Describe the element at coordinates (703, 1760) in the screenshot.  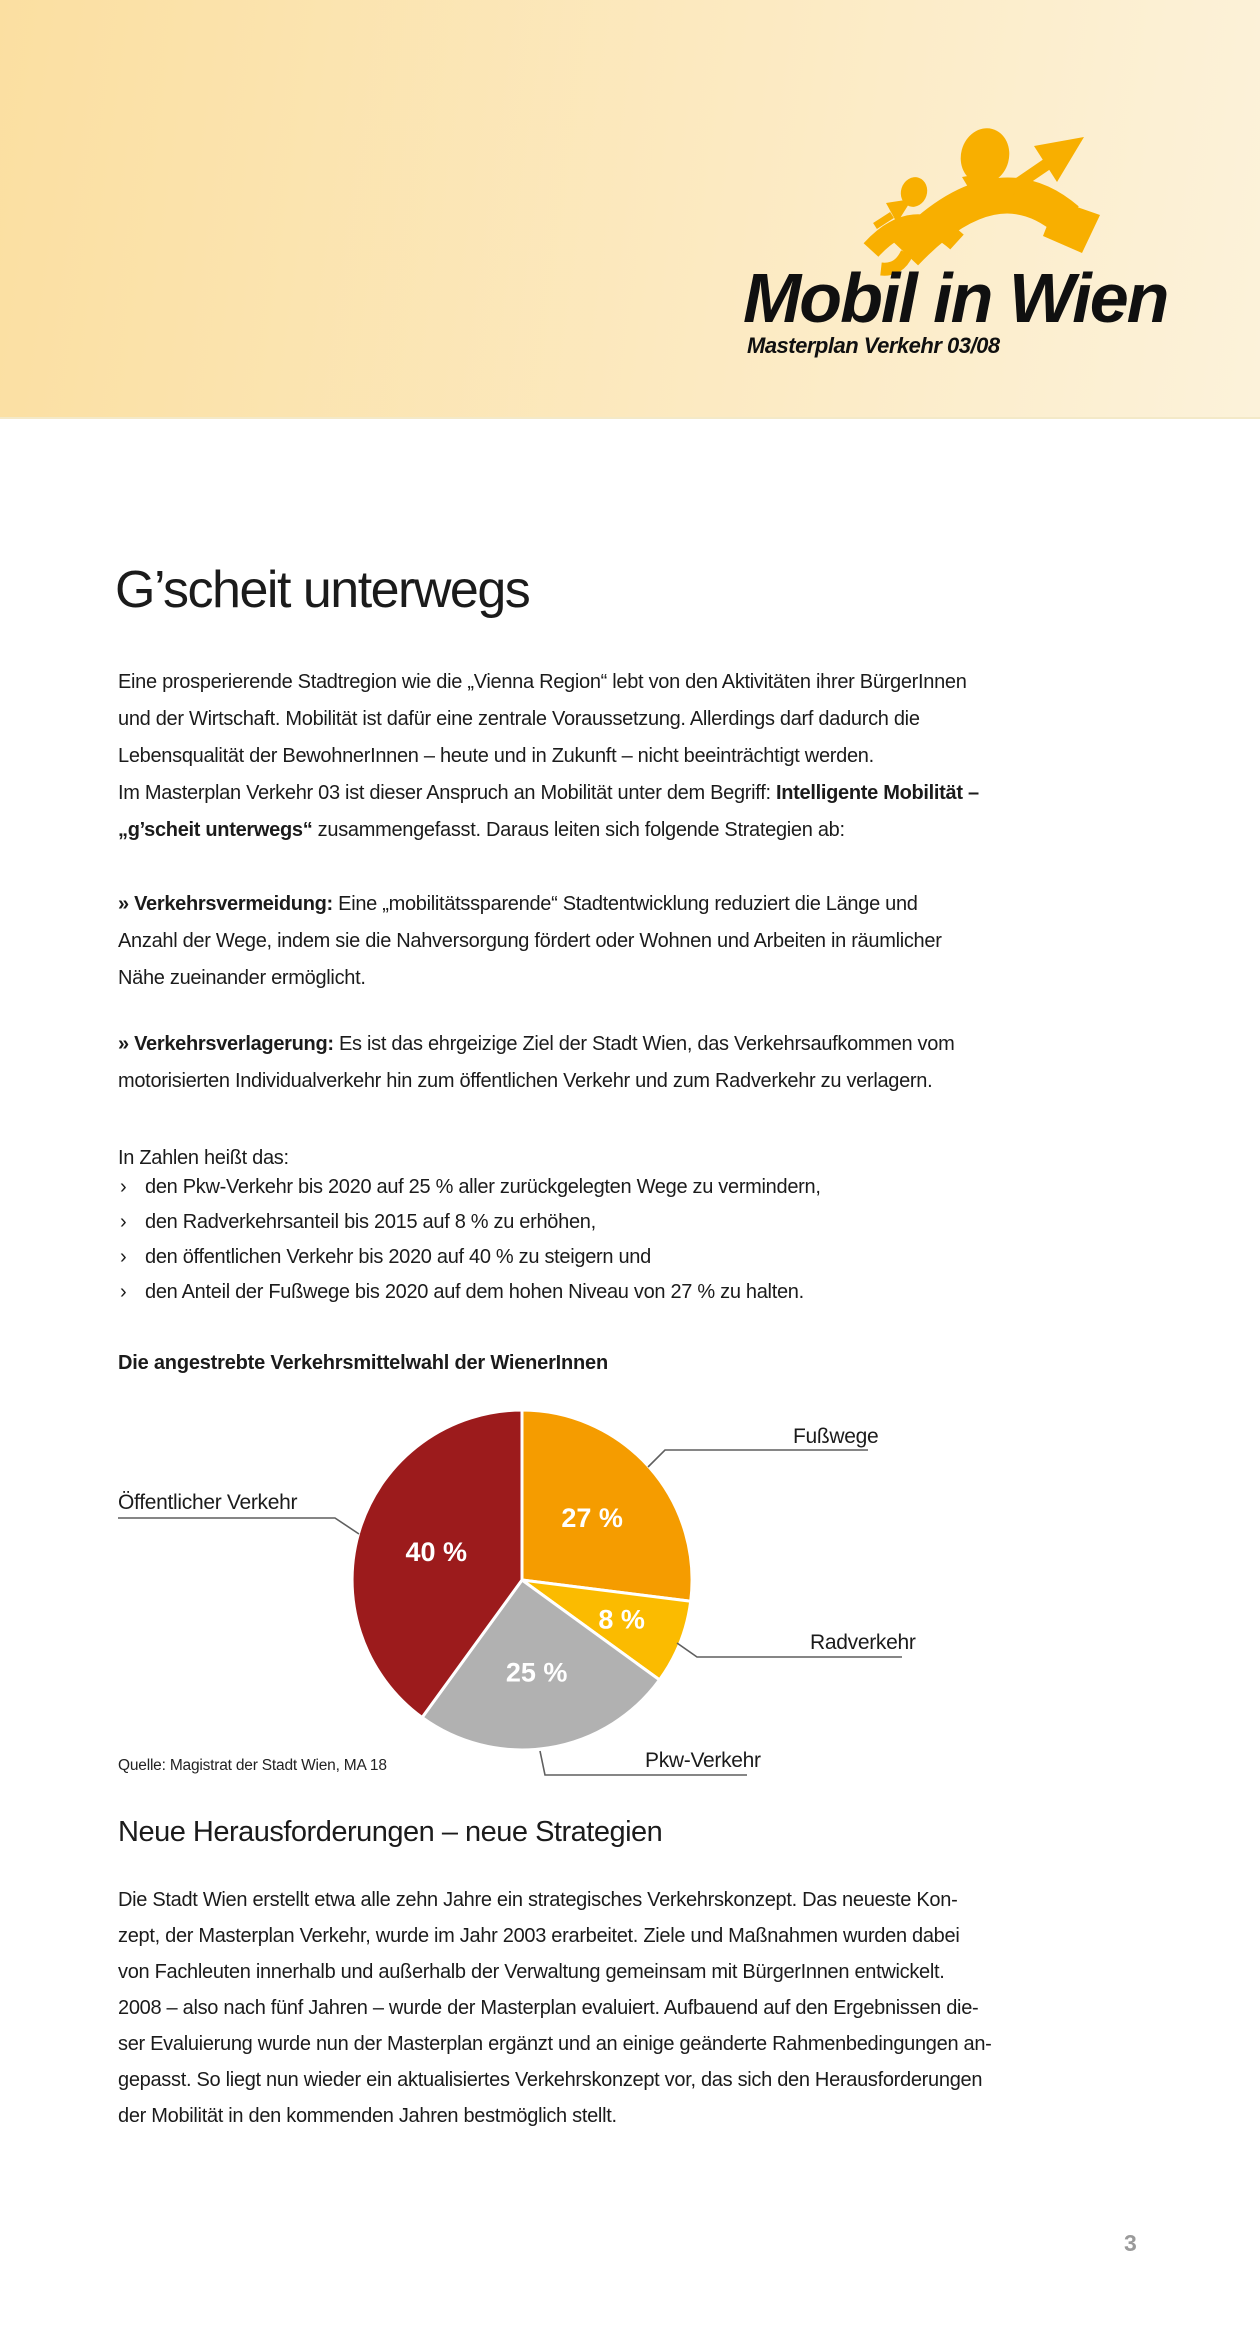
I see `slice-callout-label: Pkw-Verkehr` at that location.